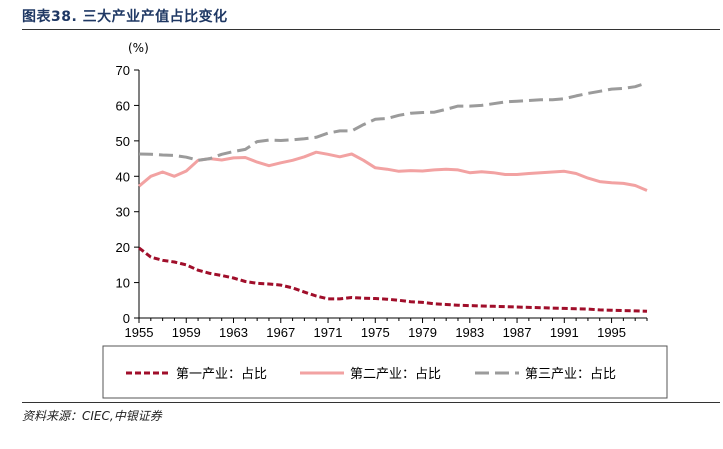 This screenshot has width=723, height=449. Describe the element at coordinates (221, 374) in the screenshot. I see `legend-label-1: 第一产业：占比` at that location.